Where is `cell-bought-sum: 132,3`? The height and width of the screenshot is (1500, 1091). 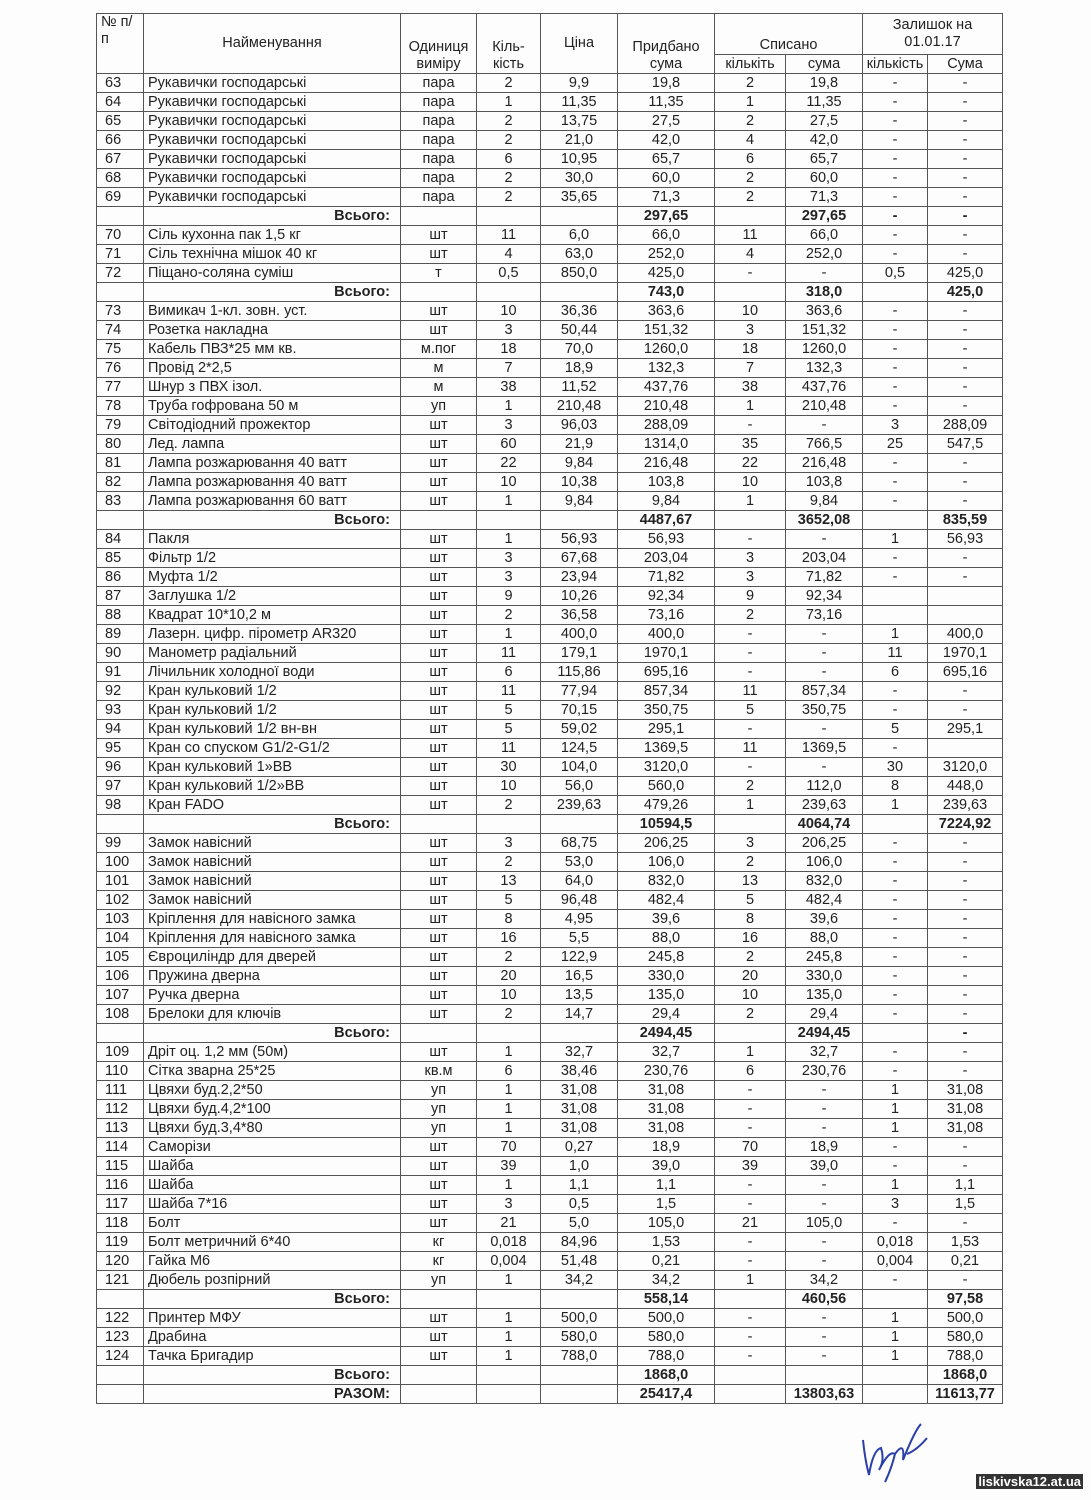
cell-bought-sum: 132,3 is located at coordinates (666, 368).